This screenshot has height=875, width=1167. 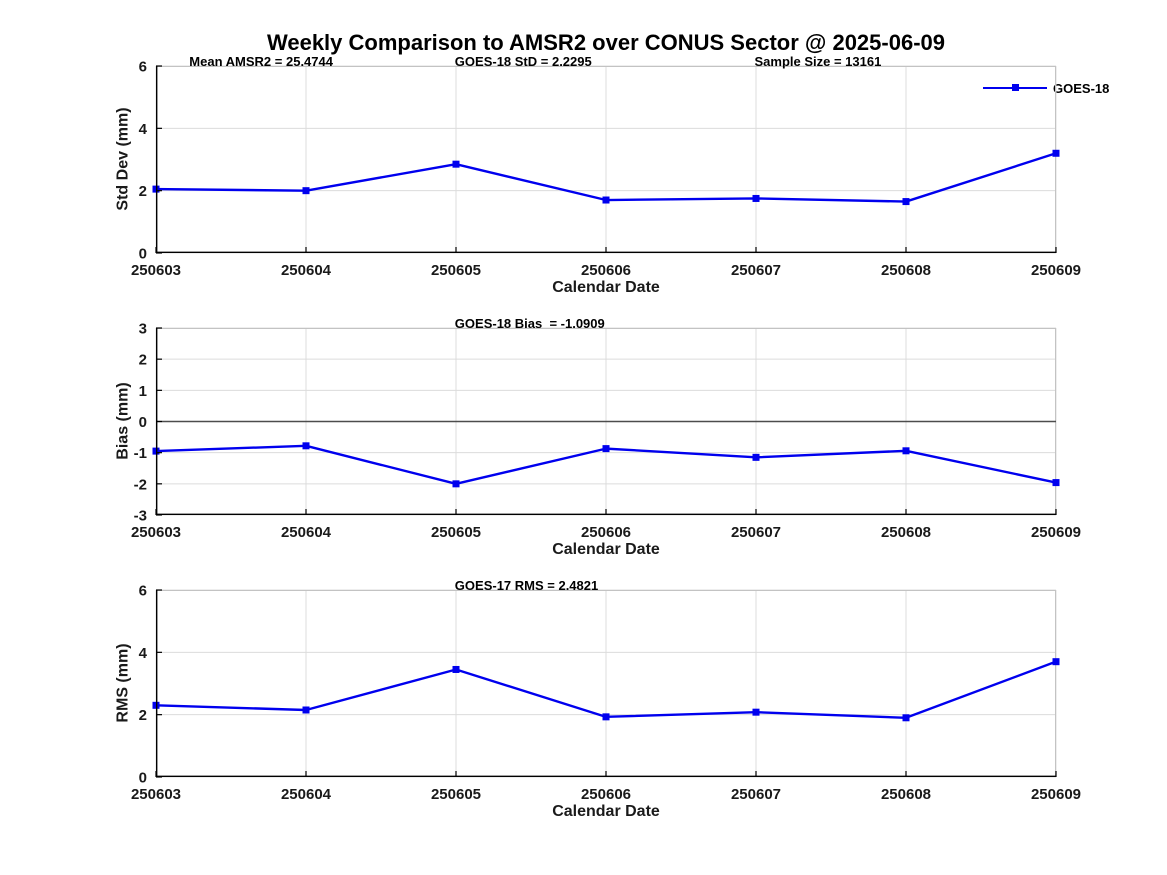 I want to click on legend-line-sample, so click(x=1015, y=88).